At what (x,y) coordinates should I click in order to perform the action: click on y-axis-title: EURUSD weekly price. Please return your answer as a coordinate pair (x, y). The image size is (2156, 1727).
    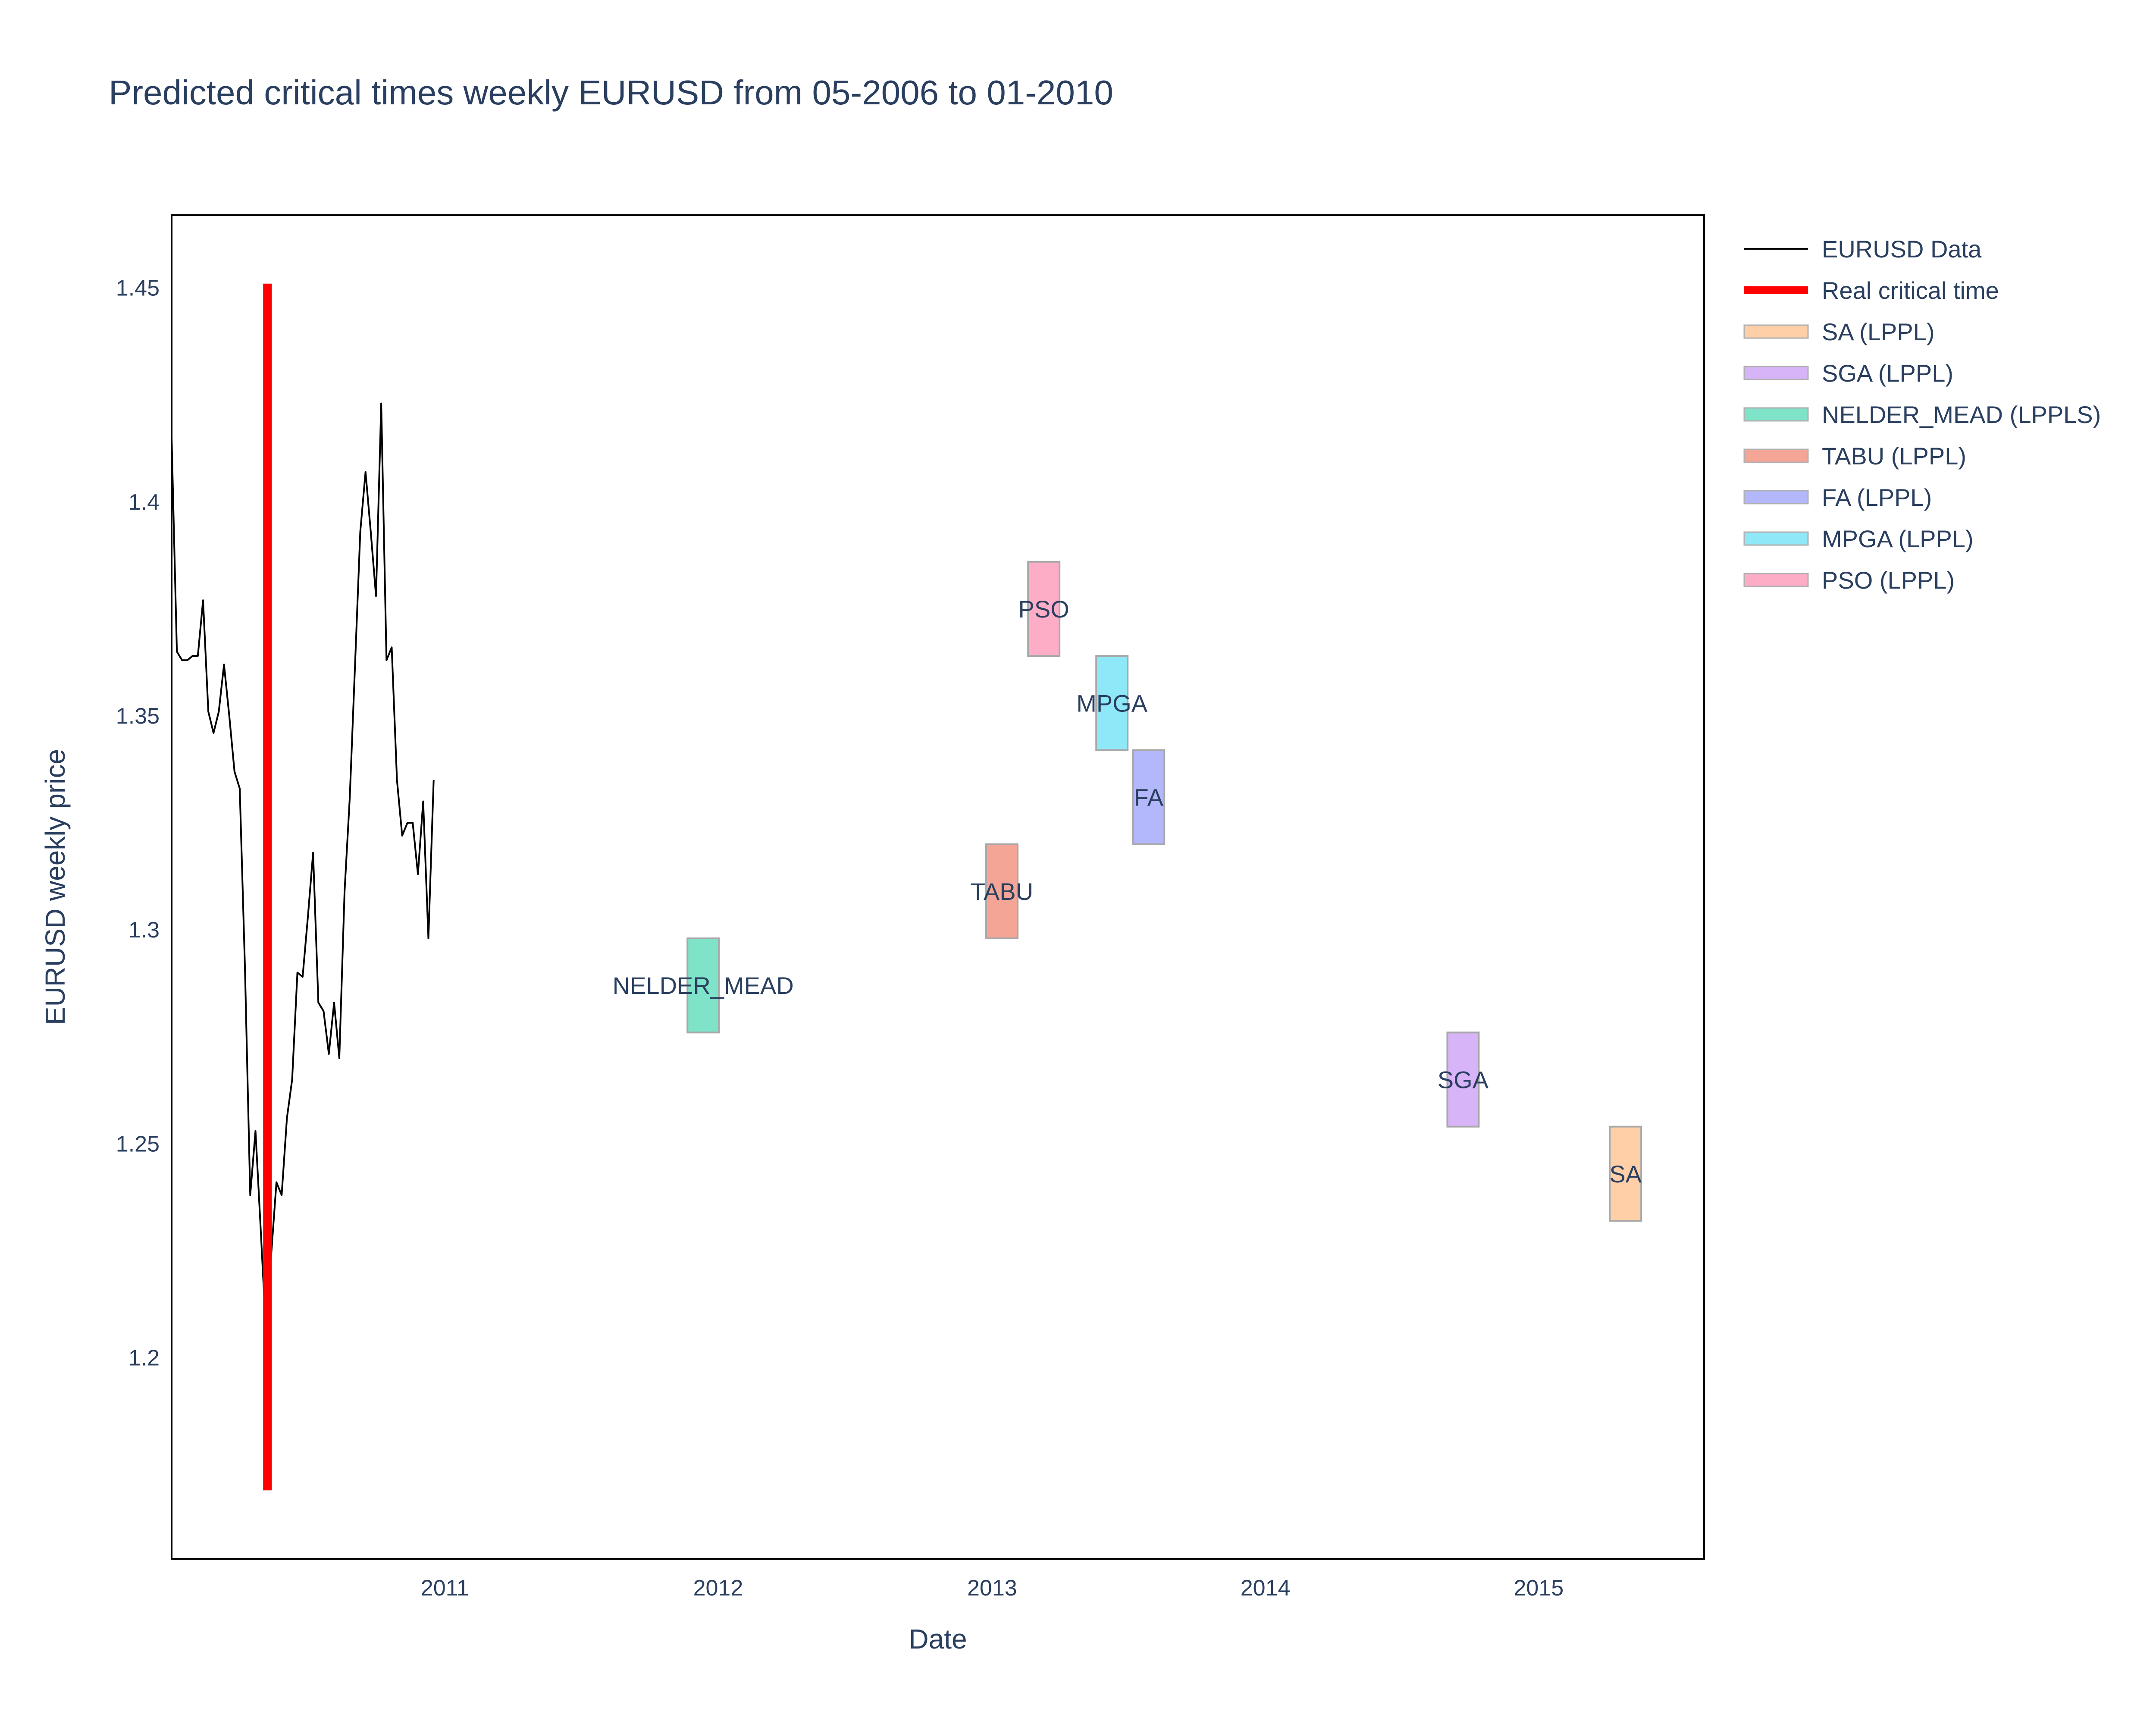
    Looking at the image, I should click on (55, 887).